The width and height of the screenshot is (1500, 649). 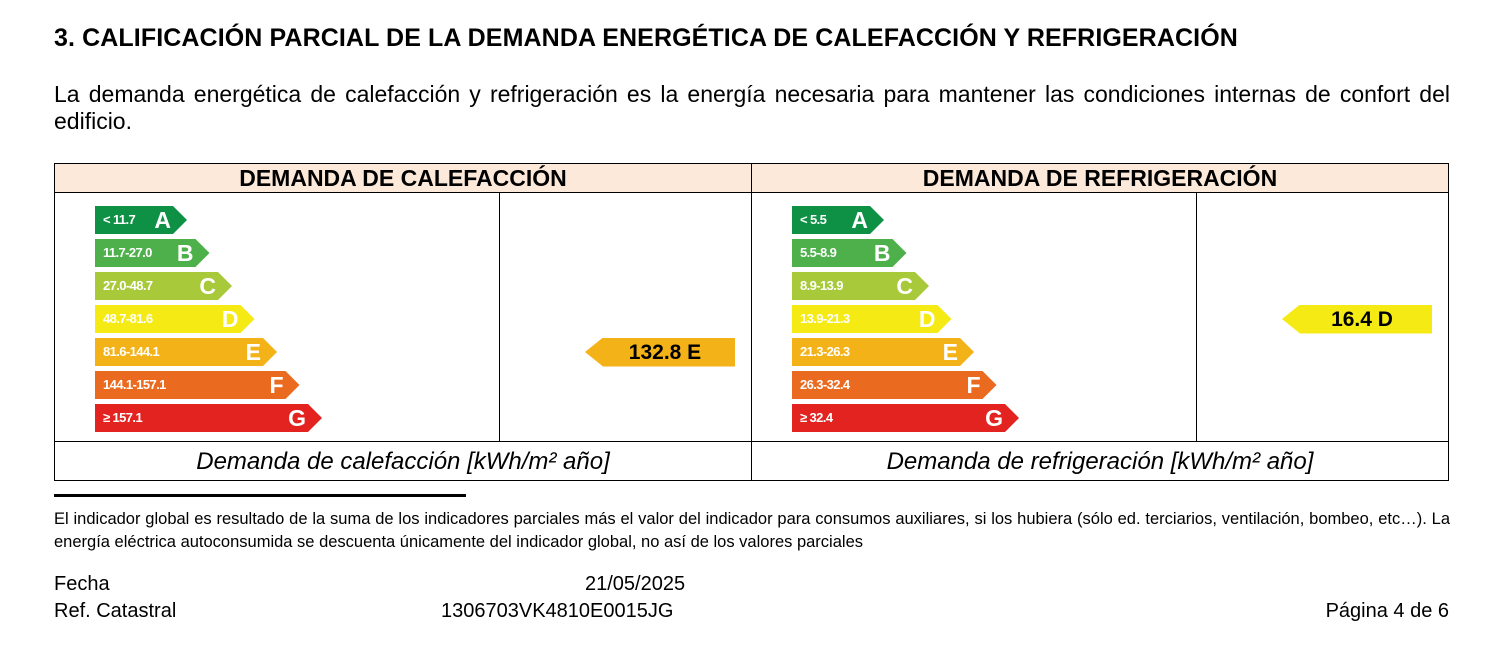 I want to click on cooling-panel-header: DEMANDA DE REFRIGERACIÓN, so click(x=1100, y=178).